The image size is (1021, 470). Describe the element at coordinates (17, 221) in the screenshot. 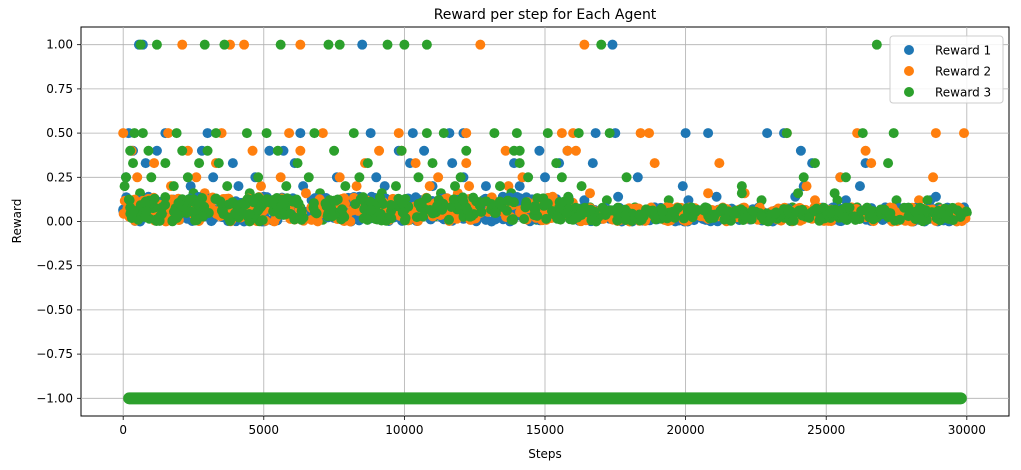

I see `y-axis-label: Reward` at that location.